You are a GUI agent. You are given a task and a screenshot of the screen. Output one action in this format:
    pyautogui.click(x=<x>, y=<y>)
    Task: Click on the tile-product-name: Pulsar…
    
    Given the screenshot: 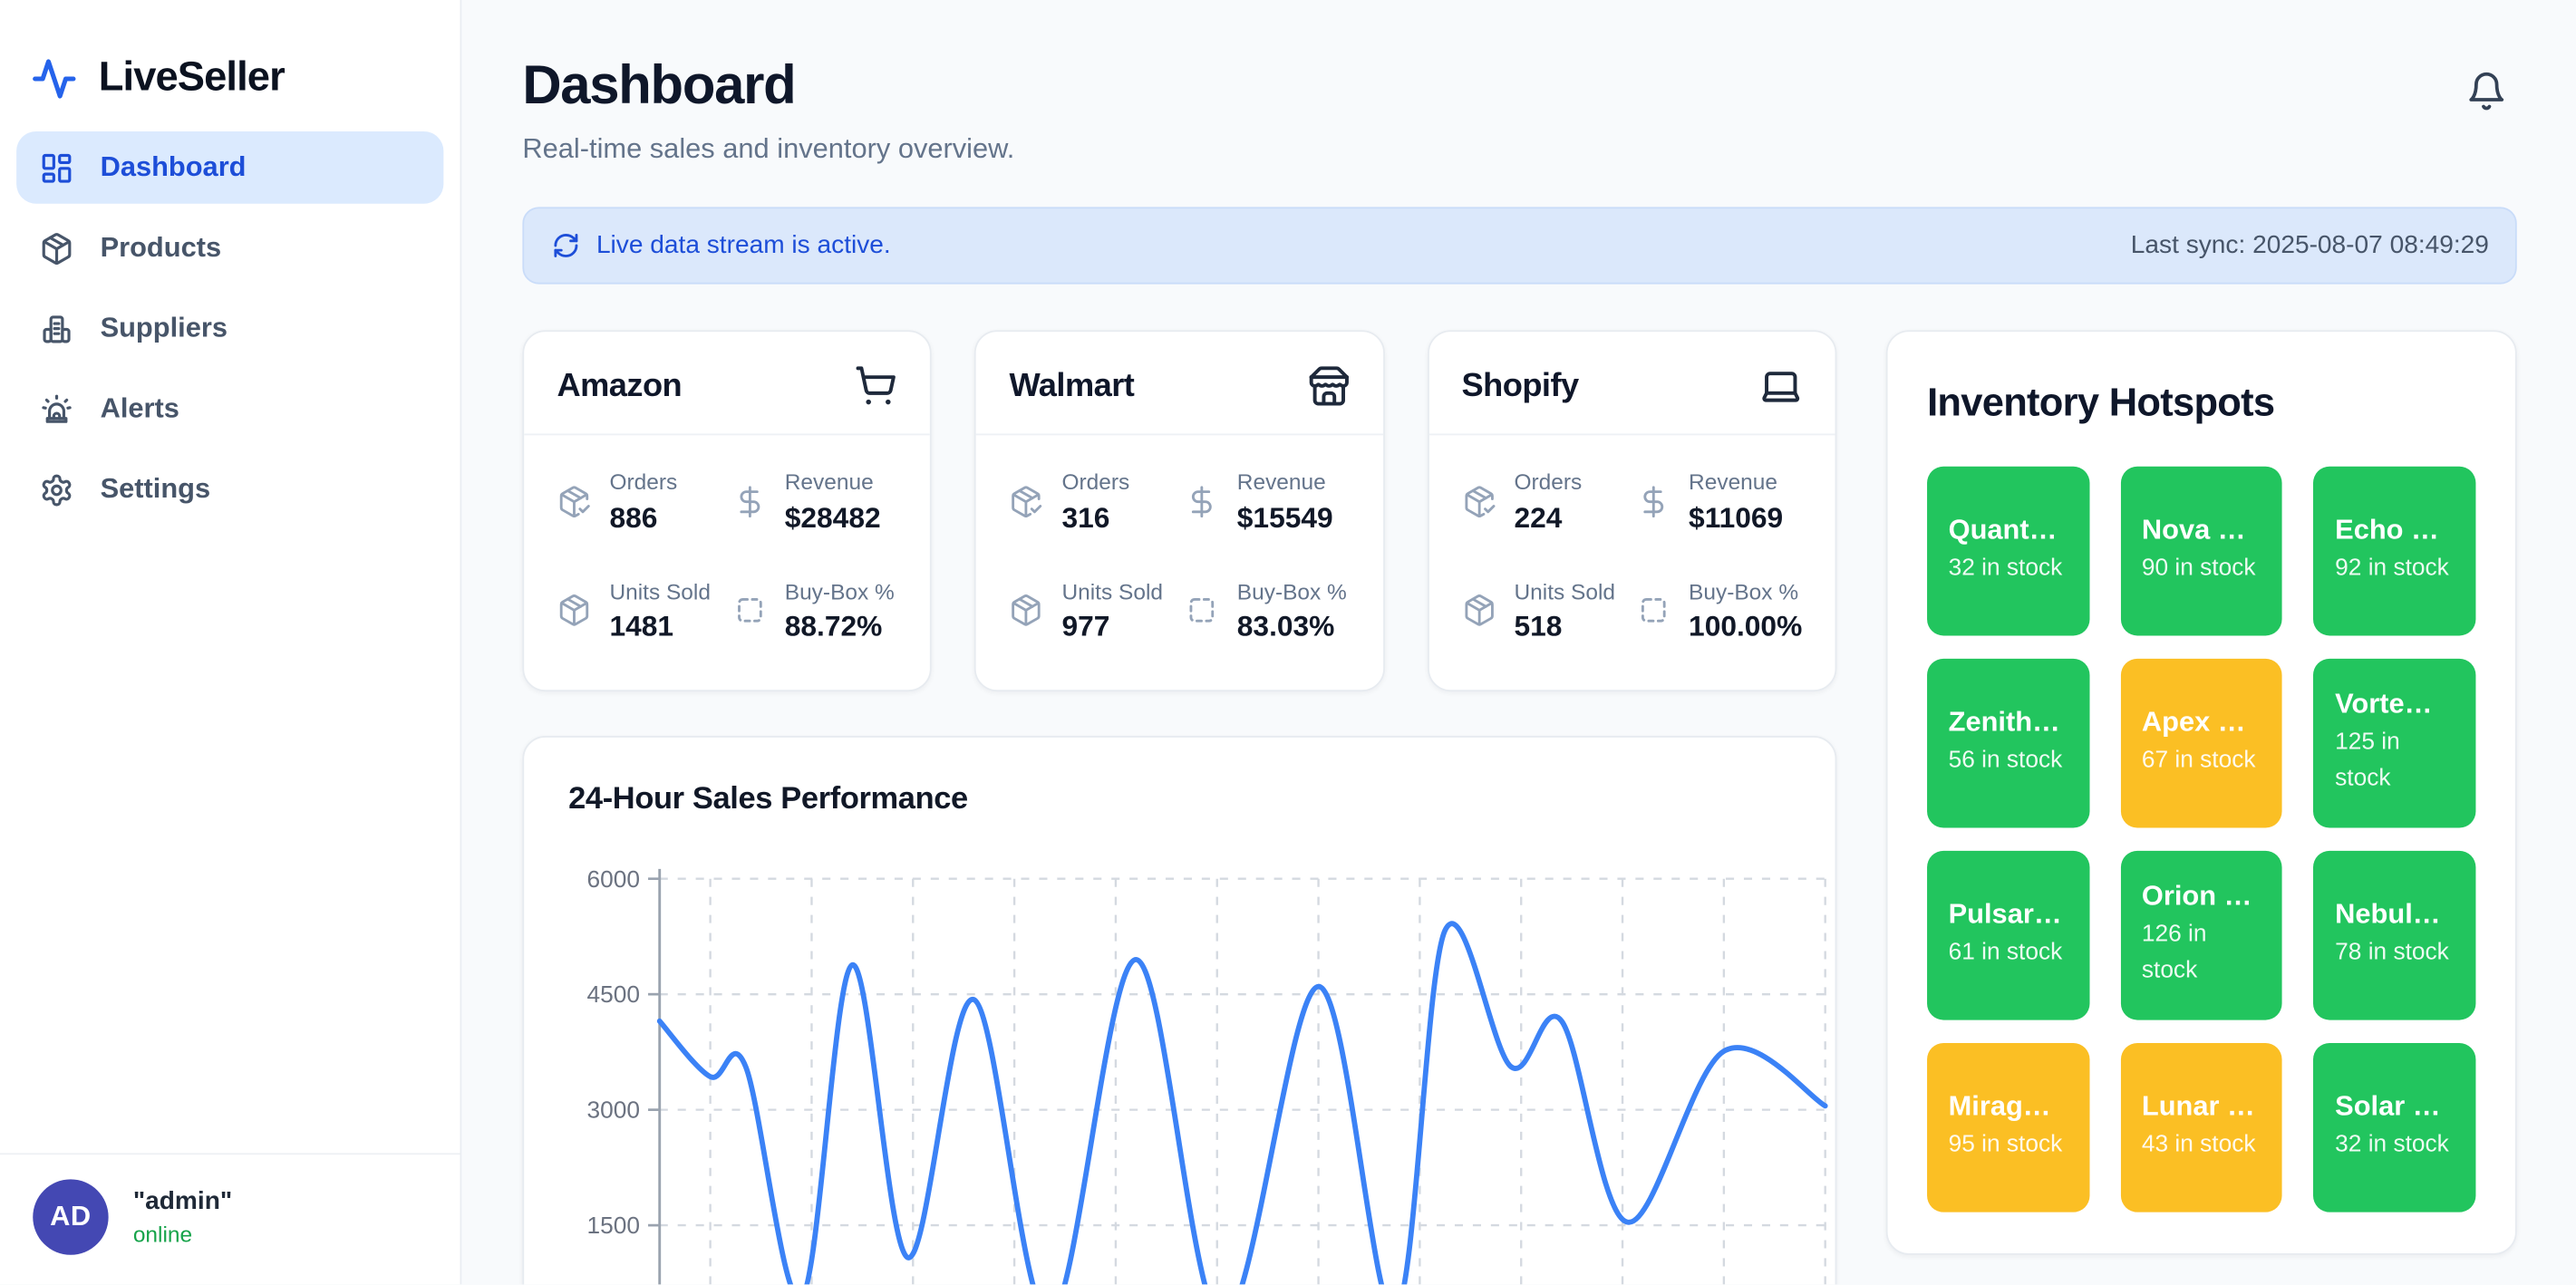 What is the action you would take?
    pyautogui.click(x=2005, y=915)
    